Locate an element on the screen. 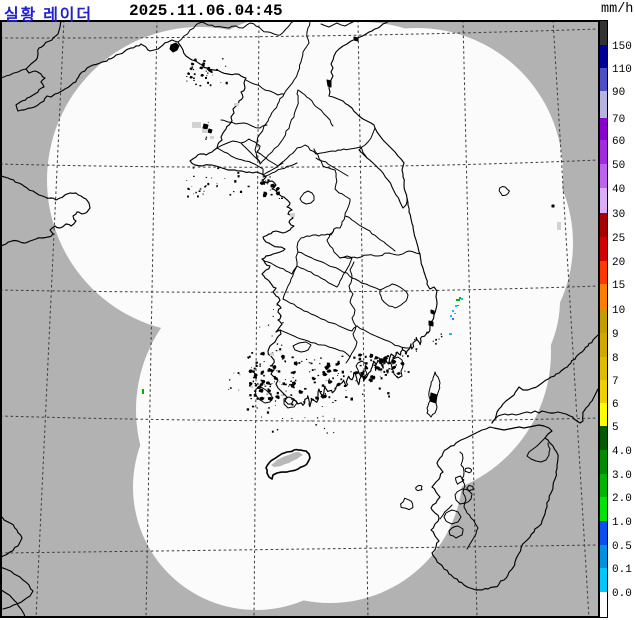  svg-text: 2.0 is located at coordinates (622, 499).